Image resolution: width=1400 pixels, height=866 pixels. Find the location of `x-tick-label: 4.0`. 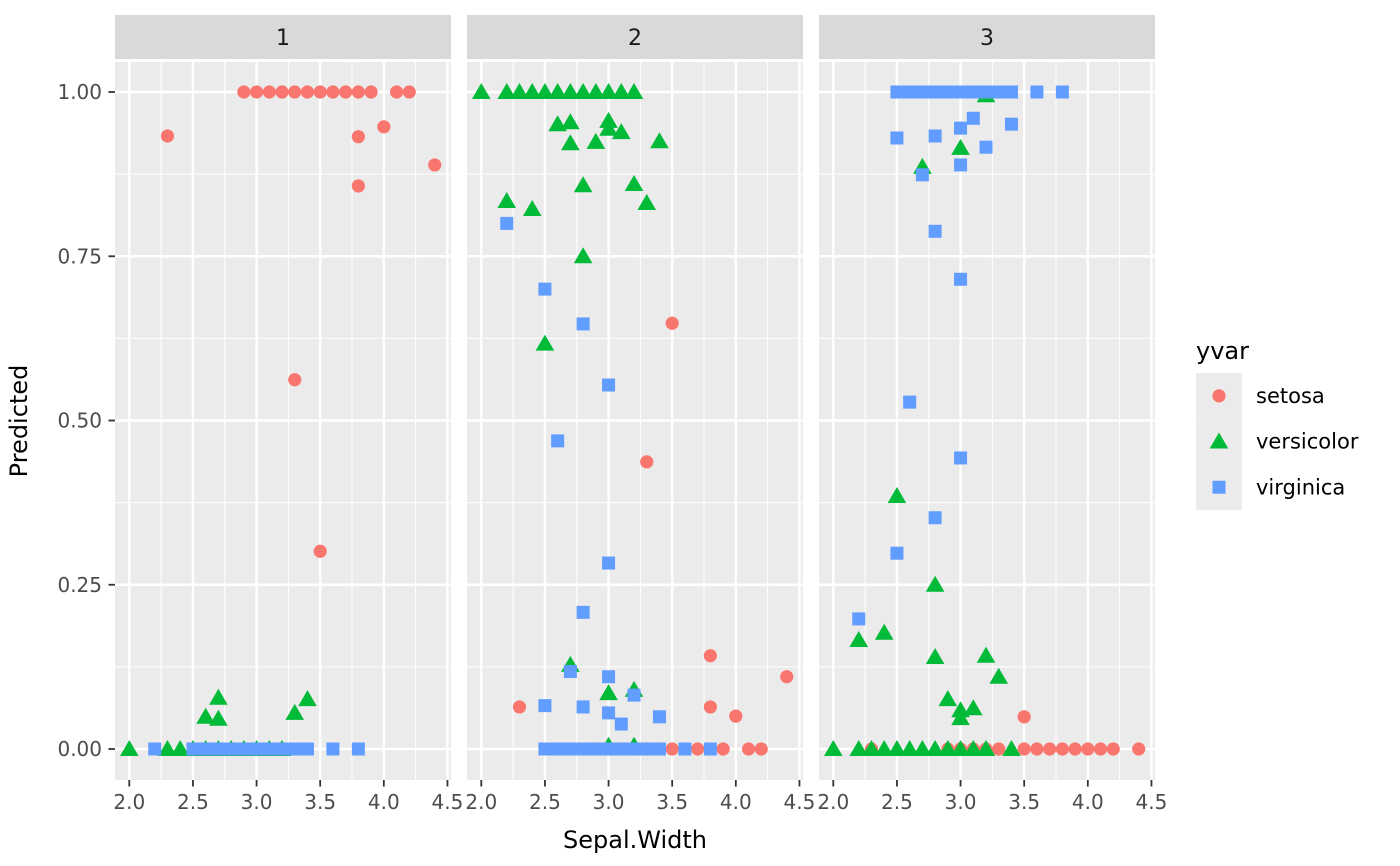

x-tick-label: 4.0 is located at coordinates (1088, 802).